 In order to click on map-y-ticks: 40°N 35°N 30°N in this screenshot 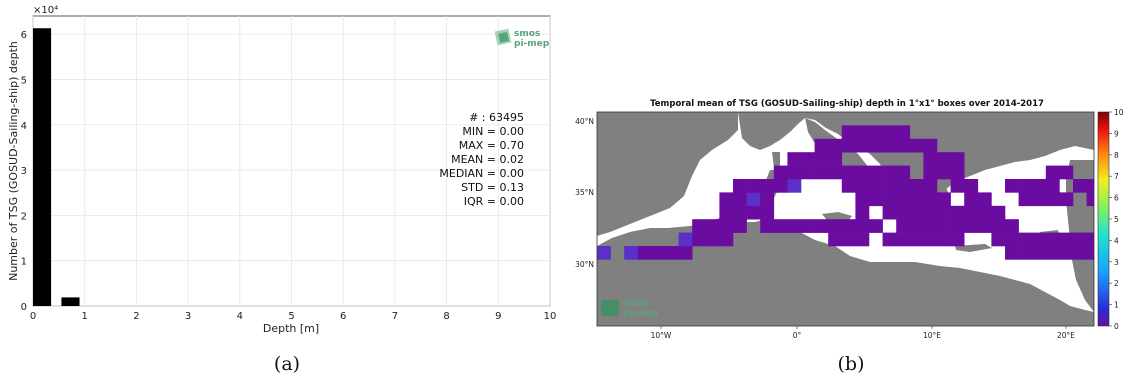, I will do `click(584, 193)`.